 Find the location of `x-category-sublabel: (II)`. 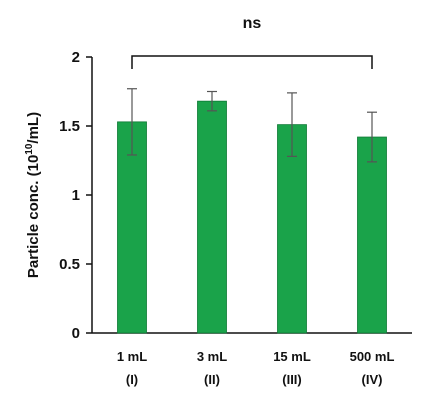

x-category-sublabel: (II) is located at coordinates (212, 379).